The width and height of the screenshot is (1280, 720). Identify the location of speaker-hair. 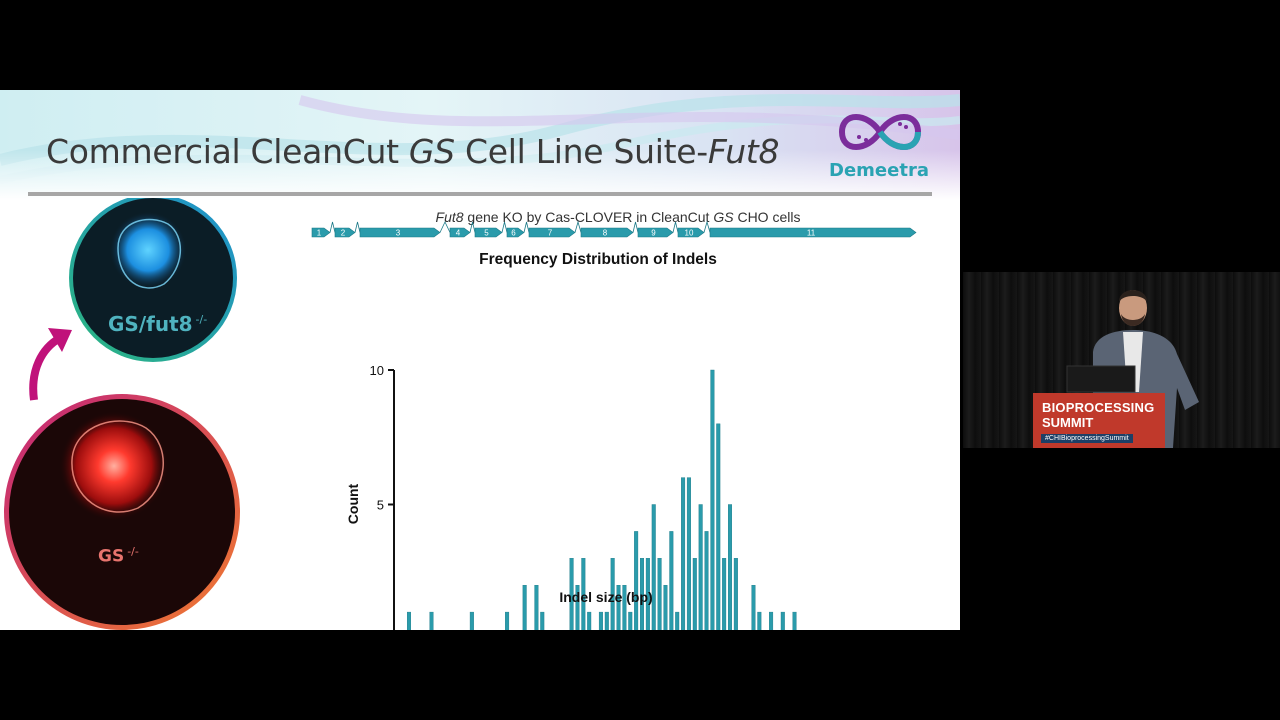
(1133, 296).